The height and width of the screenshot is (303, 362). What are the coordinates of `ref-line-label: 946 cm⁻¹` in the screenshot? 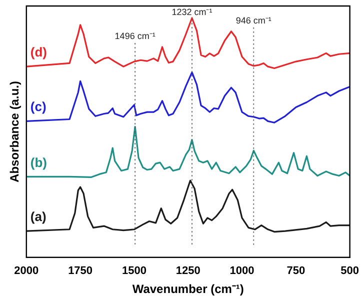 It's located at (254, 20).